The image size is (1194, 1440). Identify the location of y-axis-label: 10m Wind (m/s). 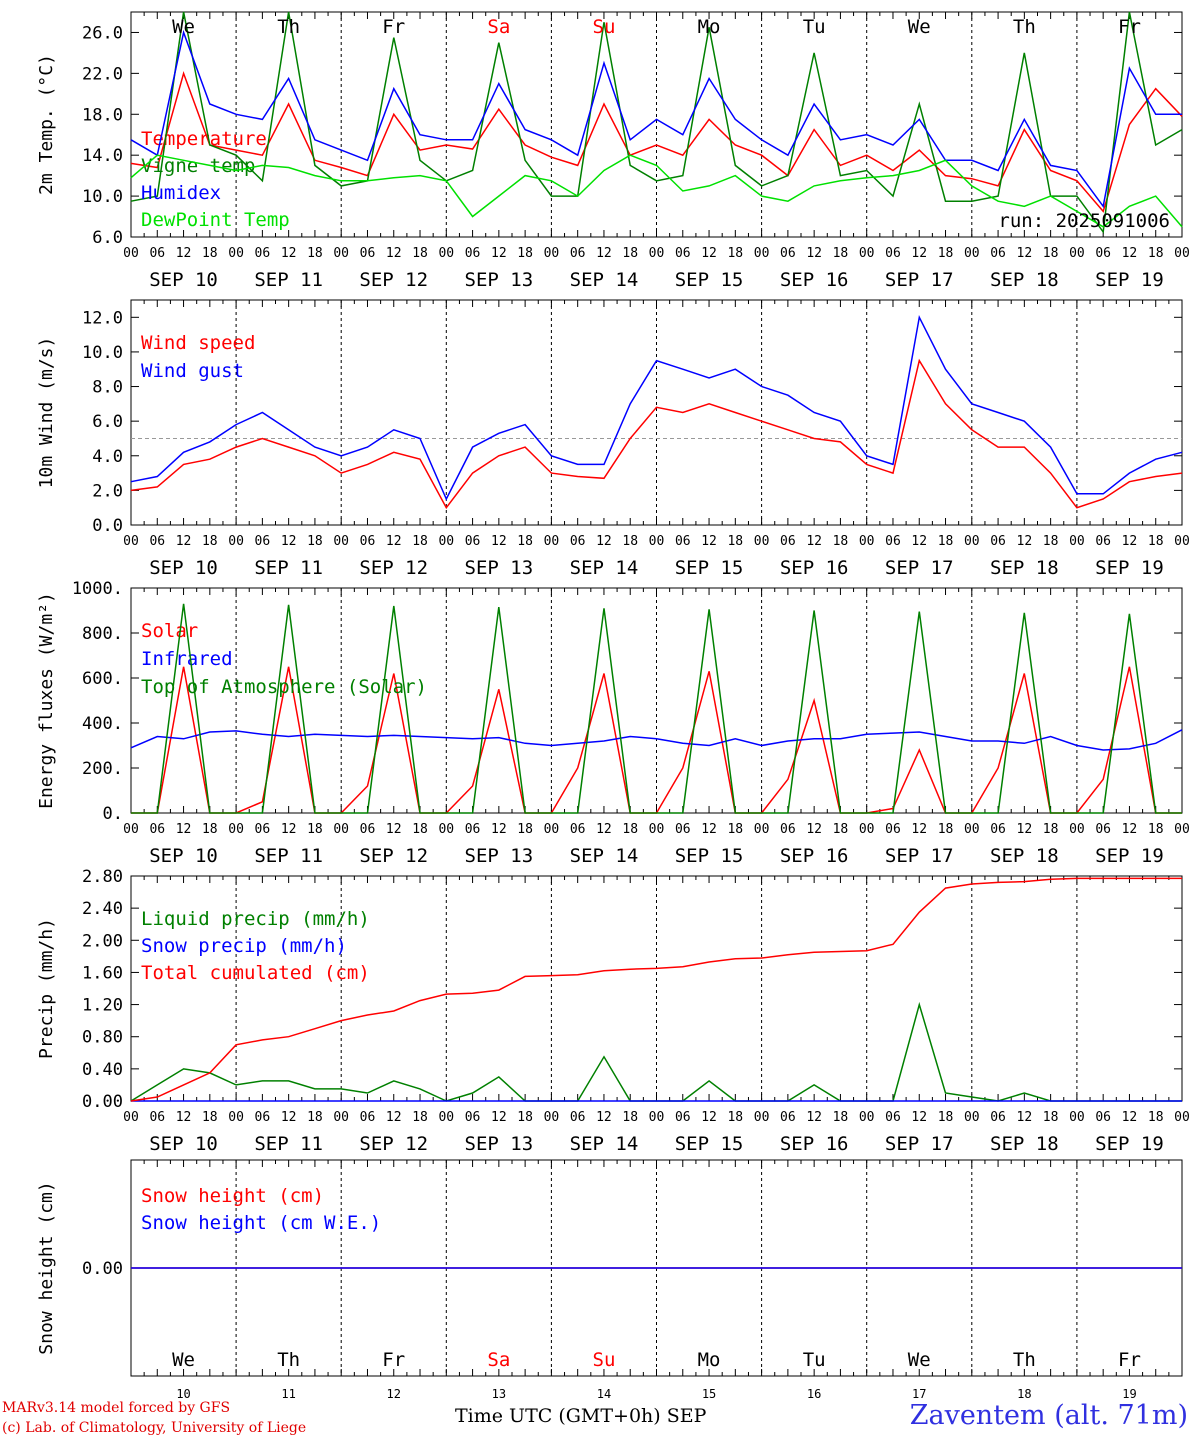
(46, 413).